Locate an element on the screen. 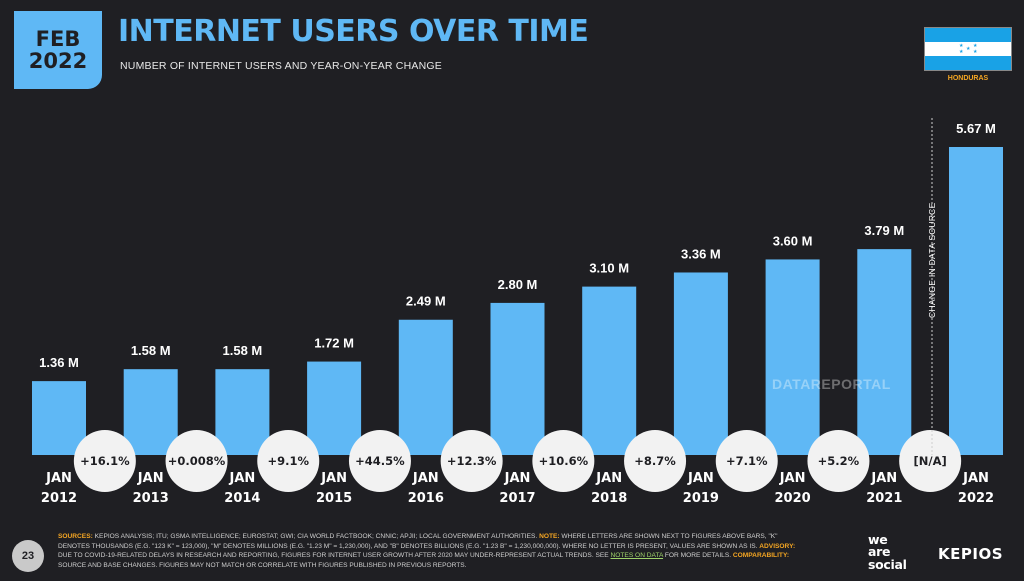 The height and width of the screenshot is (581, 1024). data-source-annotation: CHANGE IN DATA SOURCE is located at coordinates (932, 260).